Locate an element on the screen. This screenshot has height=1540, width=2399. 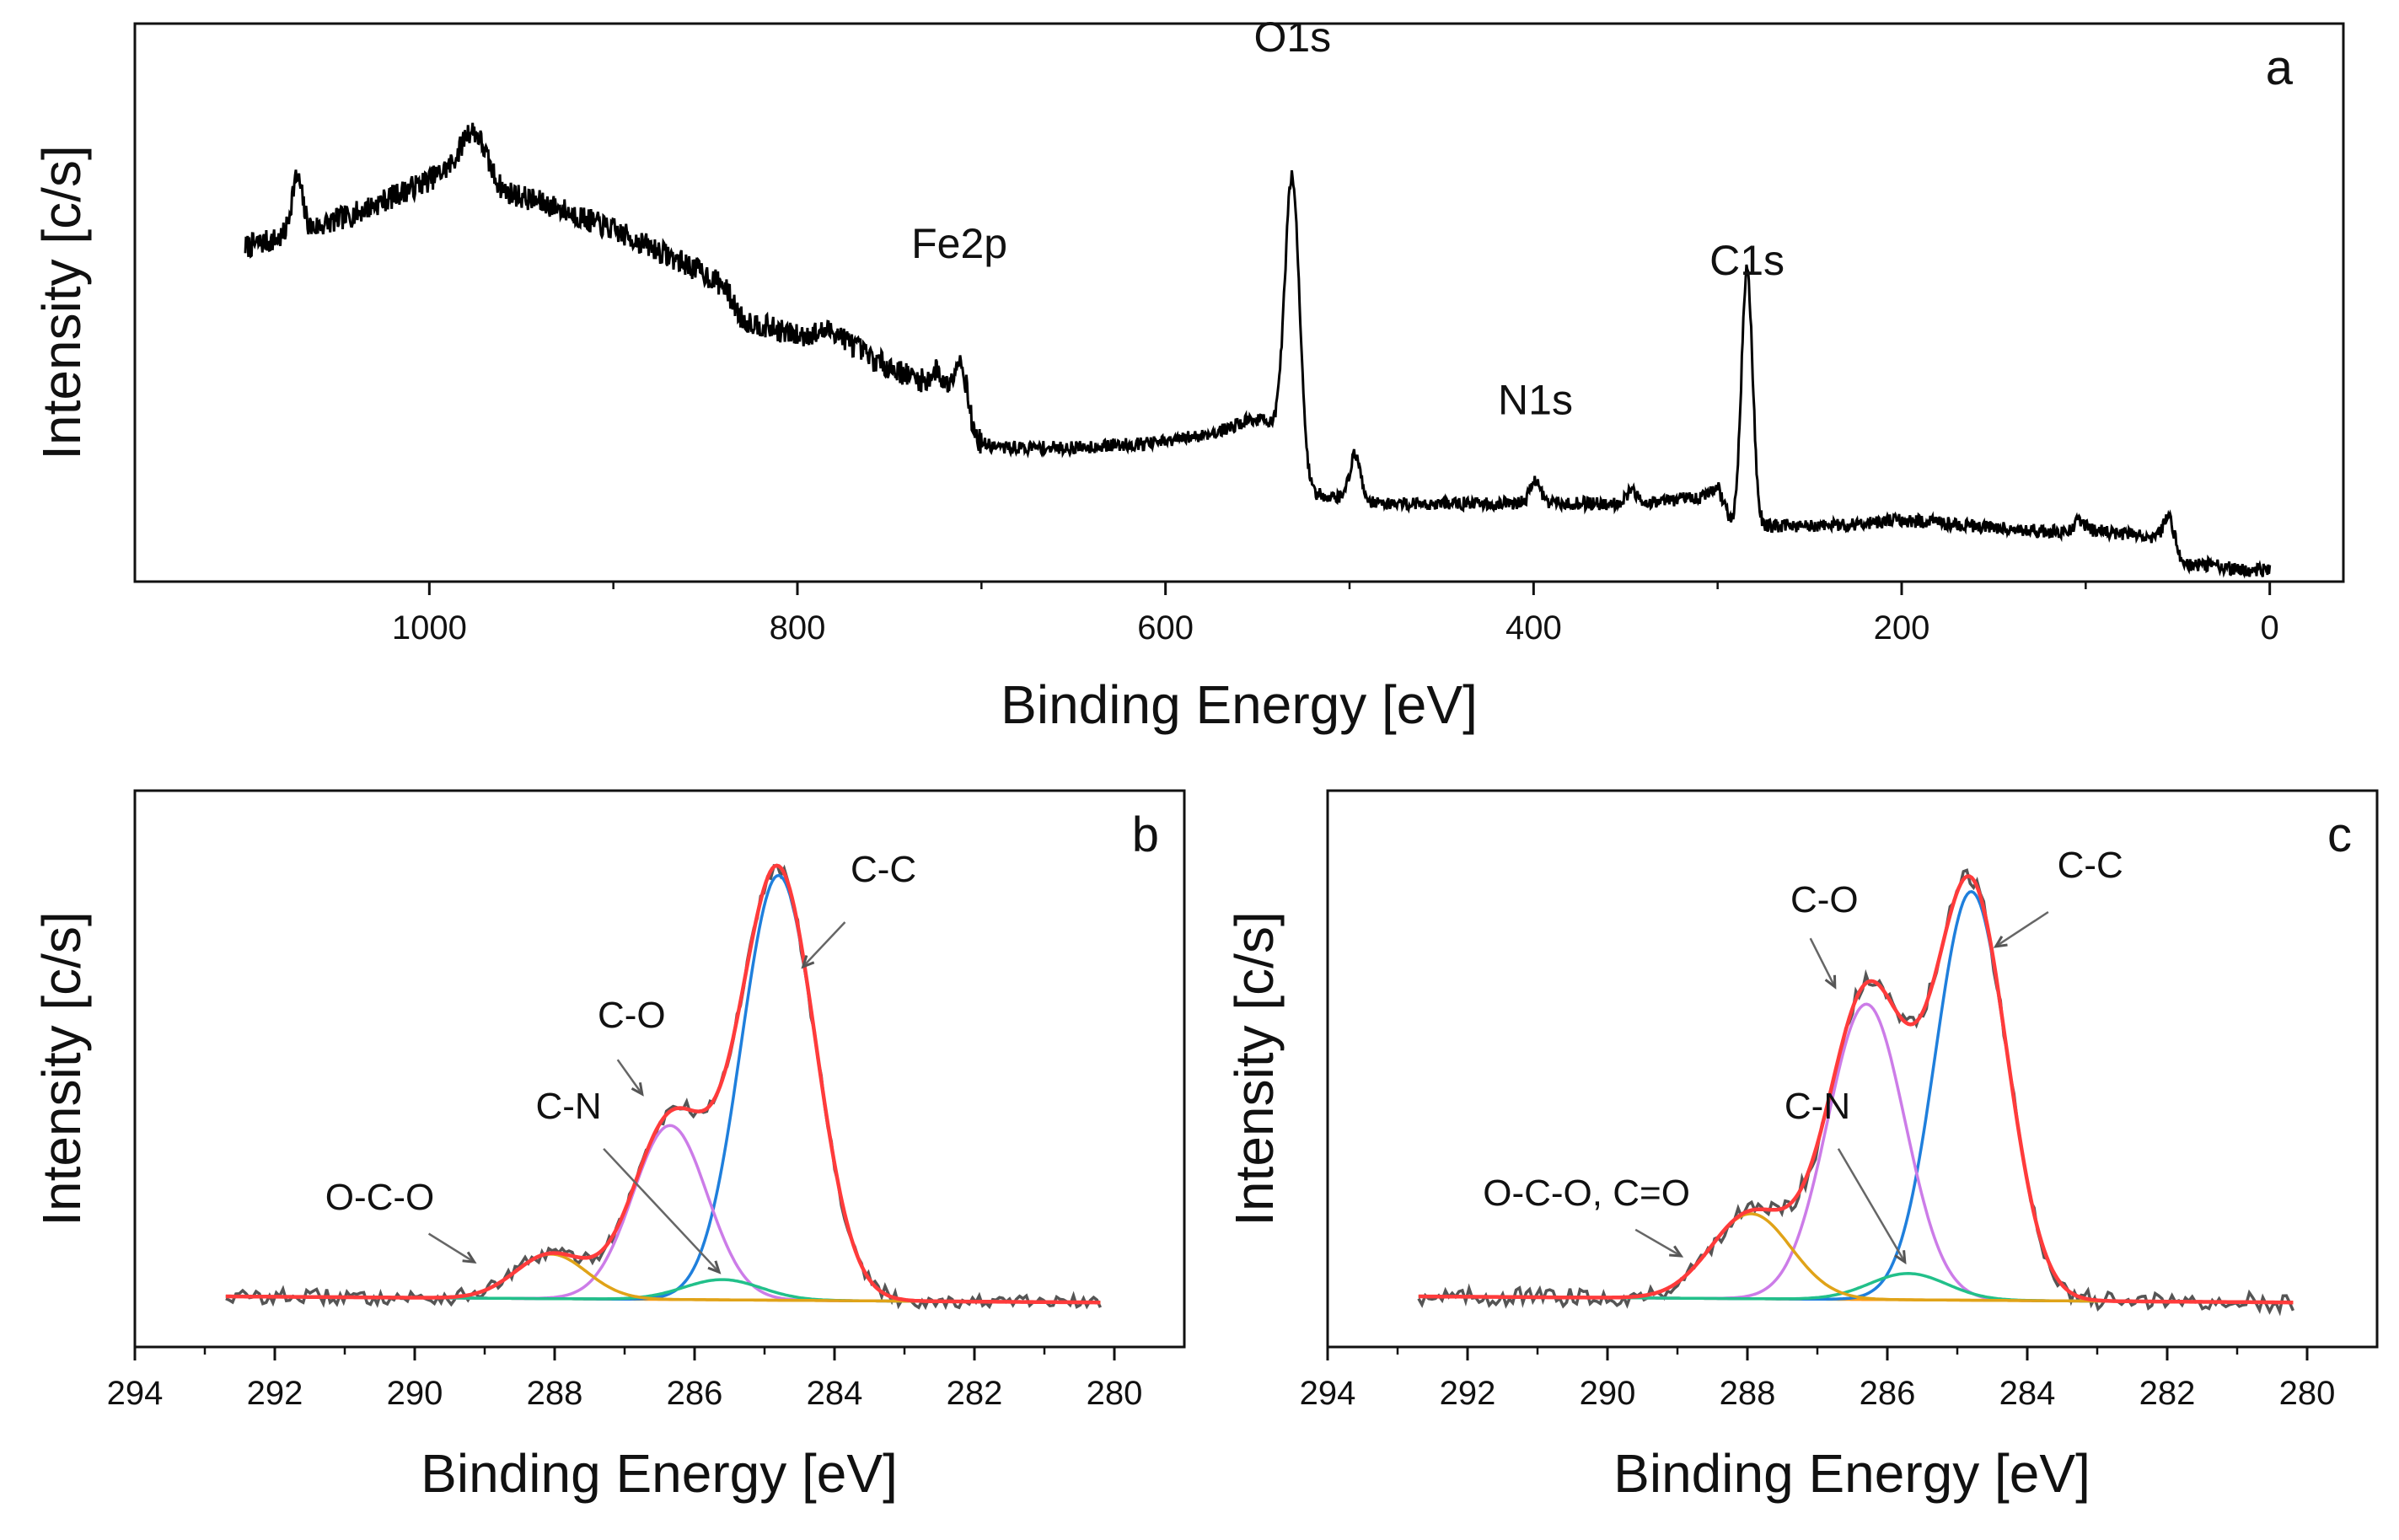
fit-curves-b is located at coordinates (663, 1087).